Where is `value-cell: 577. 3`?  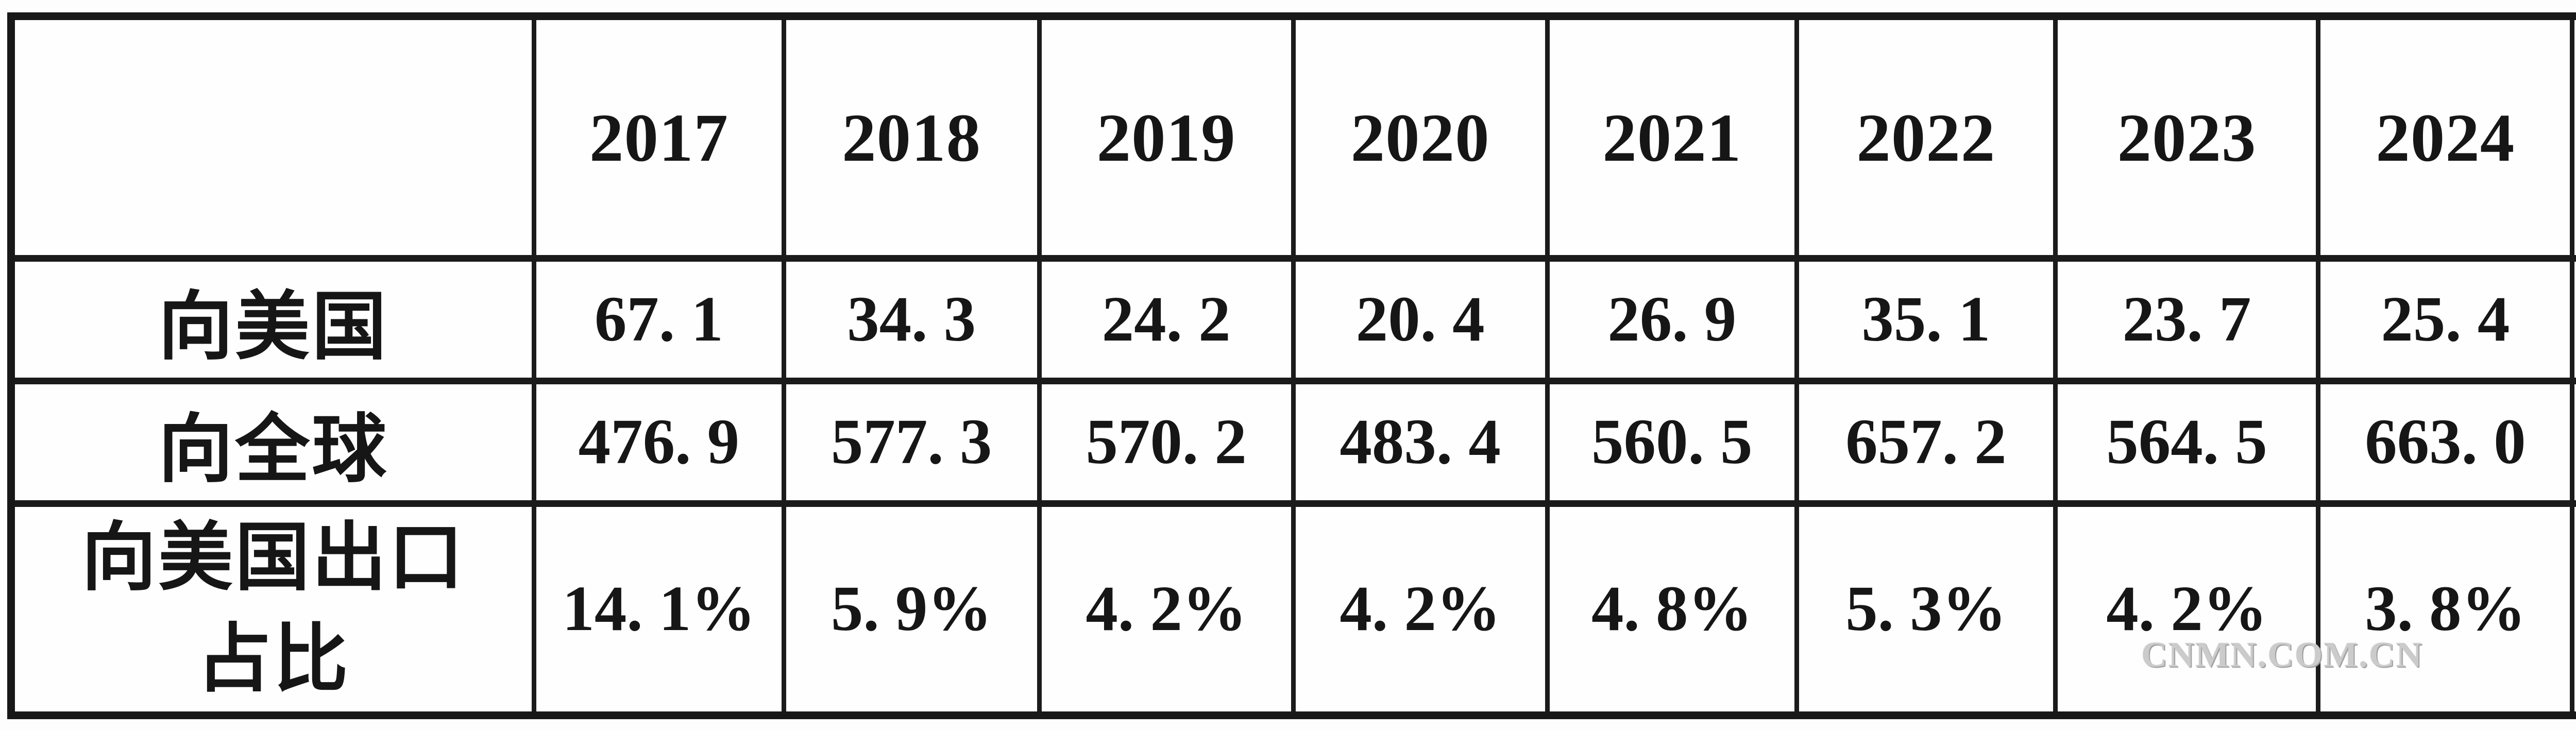
value-cell: 577. 3 is located at coordinates (911, 443).